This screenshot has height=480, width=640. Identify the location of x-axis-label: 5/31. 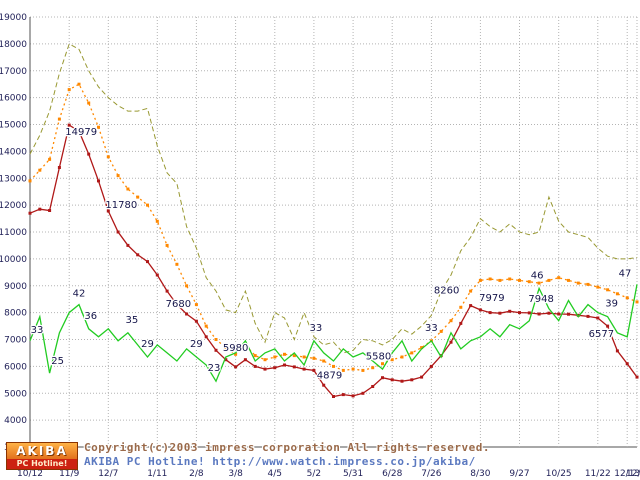
(353, 474).